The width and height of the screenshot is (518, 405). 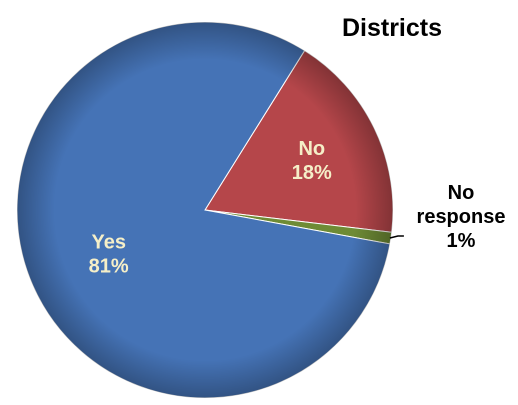 What do you see at coordinates (461, 217) in the screenshot?
I see `slice-label-no-response: No response 1%` at bounding box center [461, 217].